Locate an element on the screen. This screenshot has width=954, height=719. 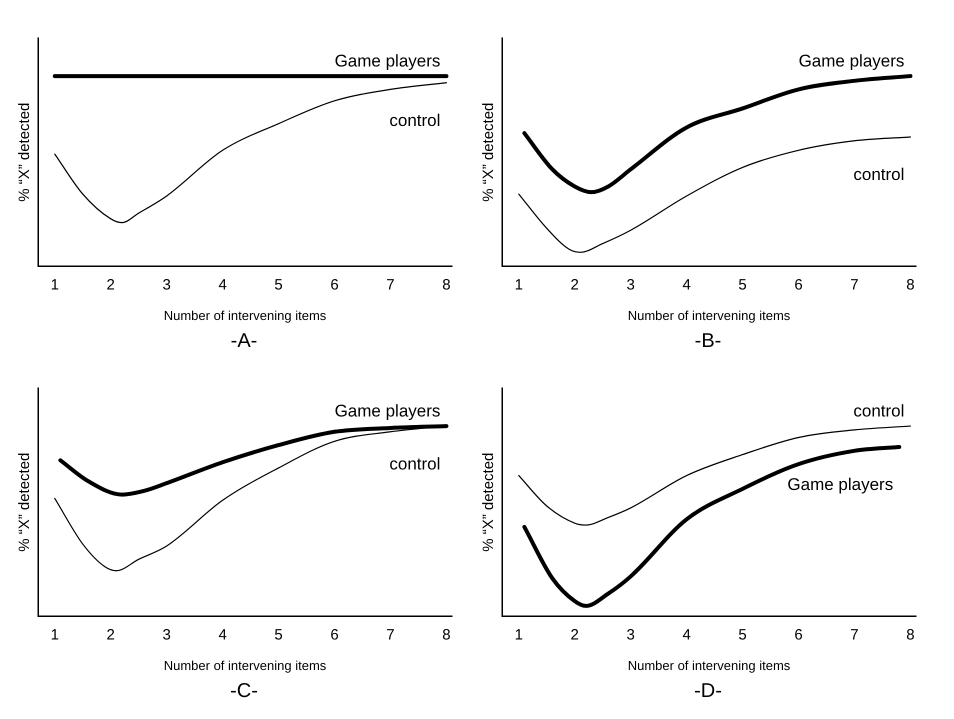
text: -C- is located at coordinates (244, 691).